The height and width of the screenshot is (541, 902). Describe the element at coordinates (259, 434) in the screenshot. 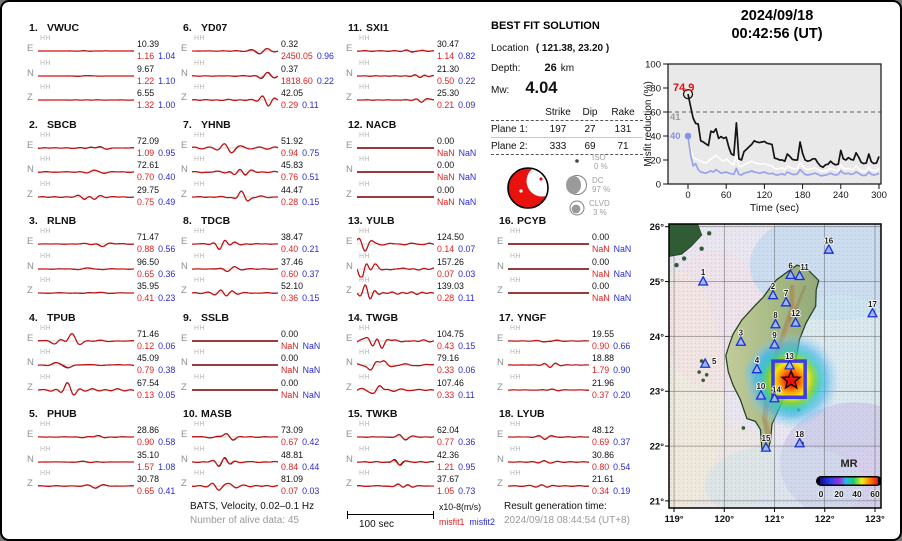

I see `waveform-row-MASB-E: E HH 73.09 0.67 0.42` at that location.